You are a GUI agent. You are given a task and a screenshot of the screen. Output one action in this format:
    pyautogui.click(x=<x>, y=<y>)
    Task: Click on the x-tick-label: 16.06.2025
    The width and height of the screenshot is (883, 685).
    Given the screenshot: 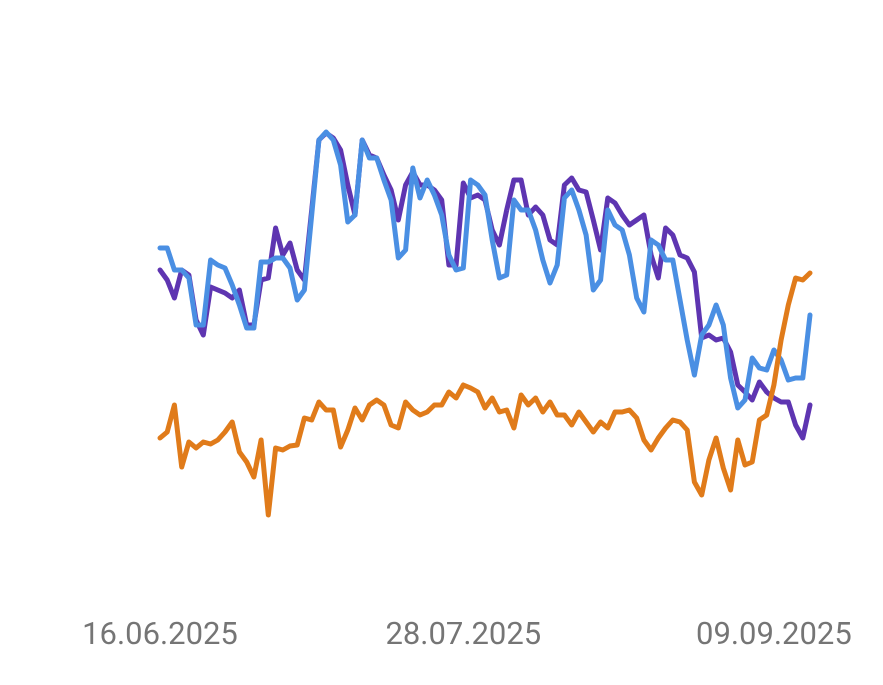 What is the action you would take?
    pyautogui.click(x=160, y=633)
    